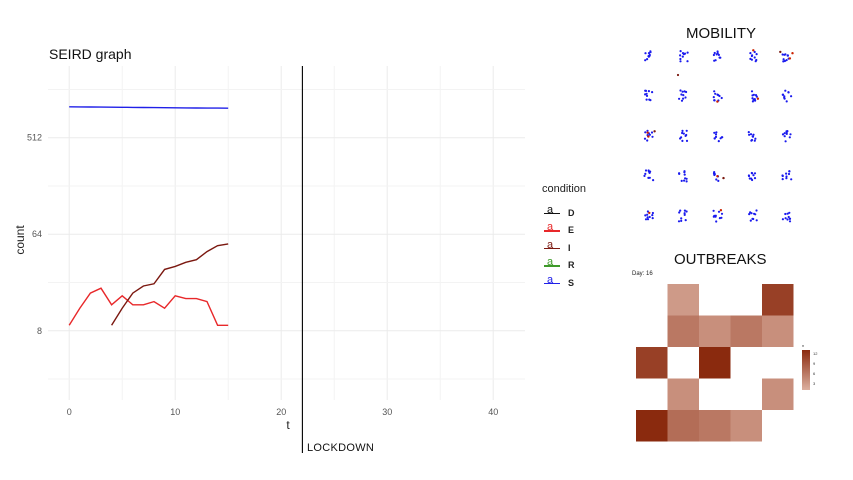  What do you see at coordinates (552, 264) in the screenshot?
I see `legend-key: a` at bounding box center [552, 264].